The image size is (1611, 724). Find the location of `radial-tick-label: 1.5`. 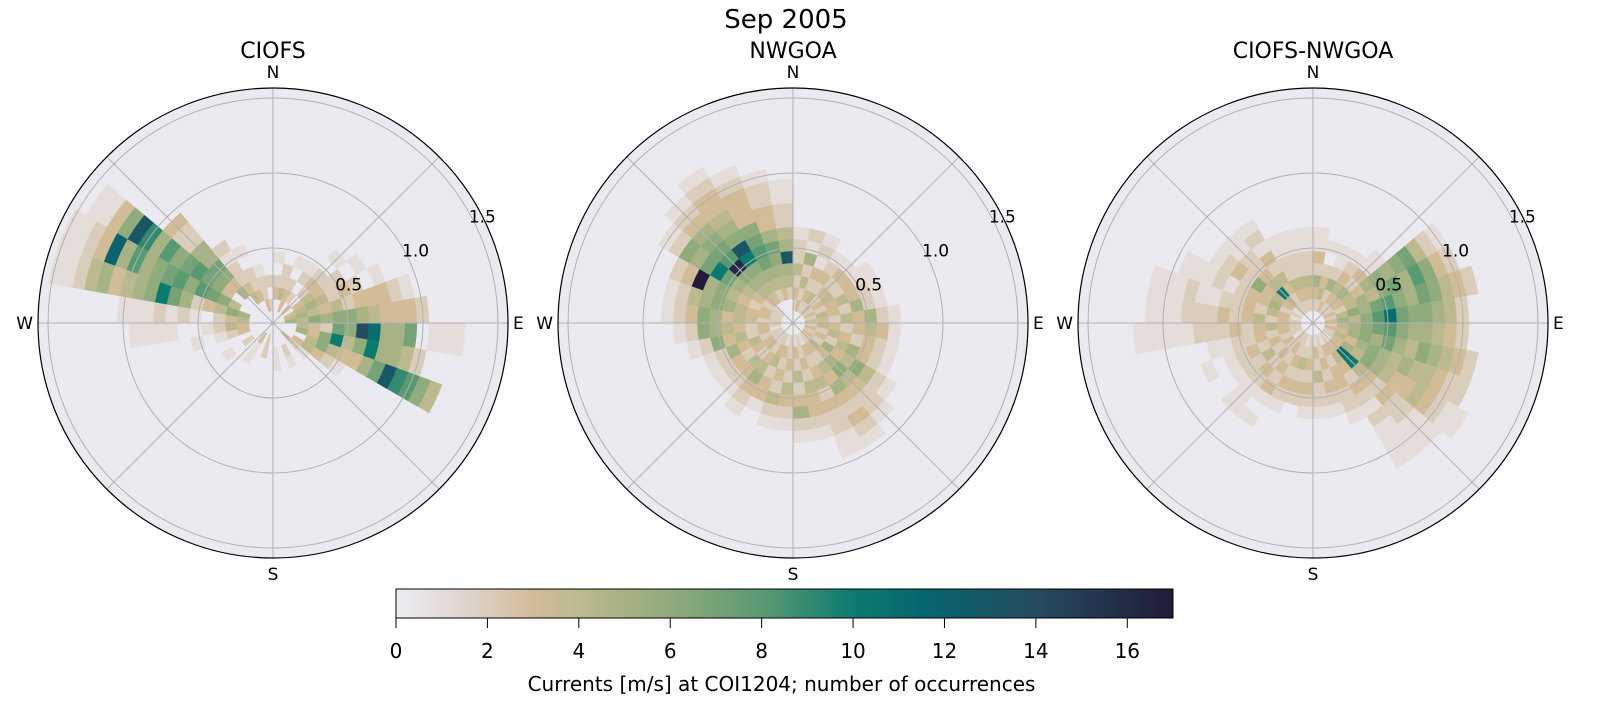

radial-tick-label: 1.5 is located at coordinates (482, 217).